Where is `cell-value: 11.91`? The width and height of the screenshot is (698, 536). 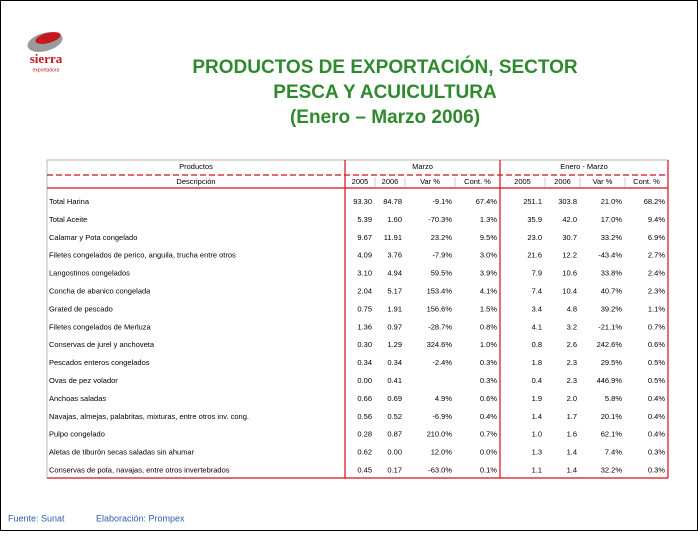 cell-value: 11.91 is located at coordinates (393, 237).